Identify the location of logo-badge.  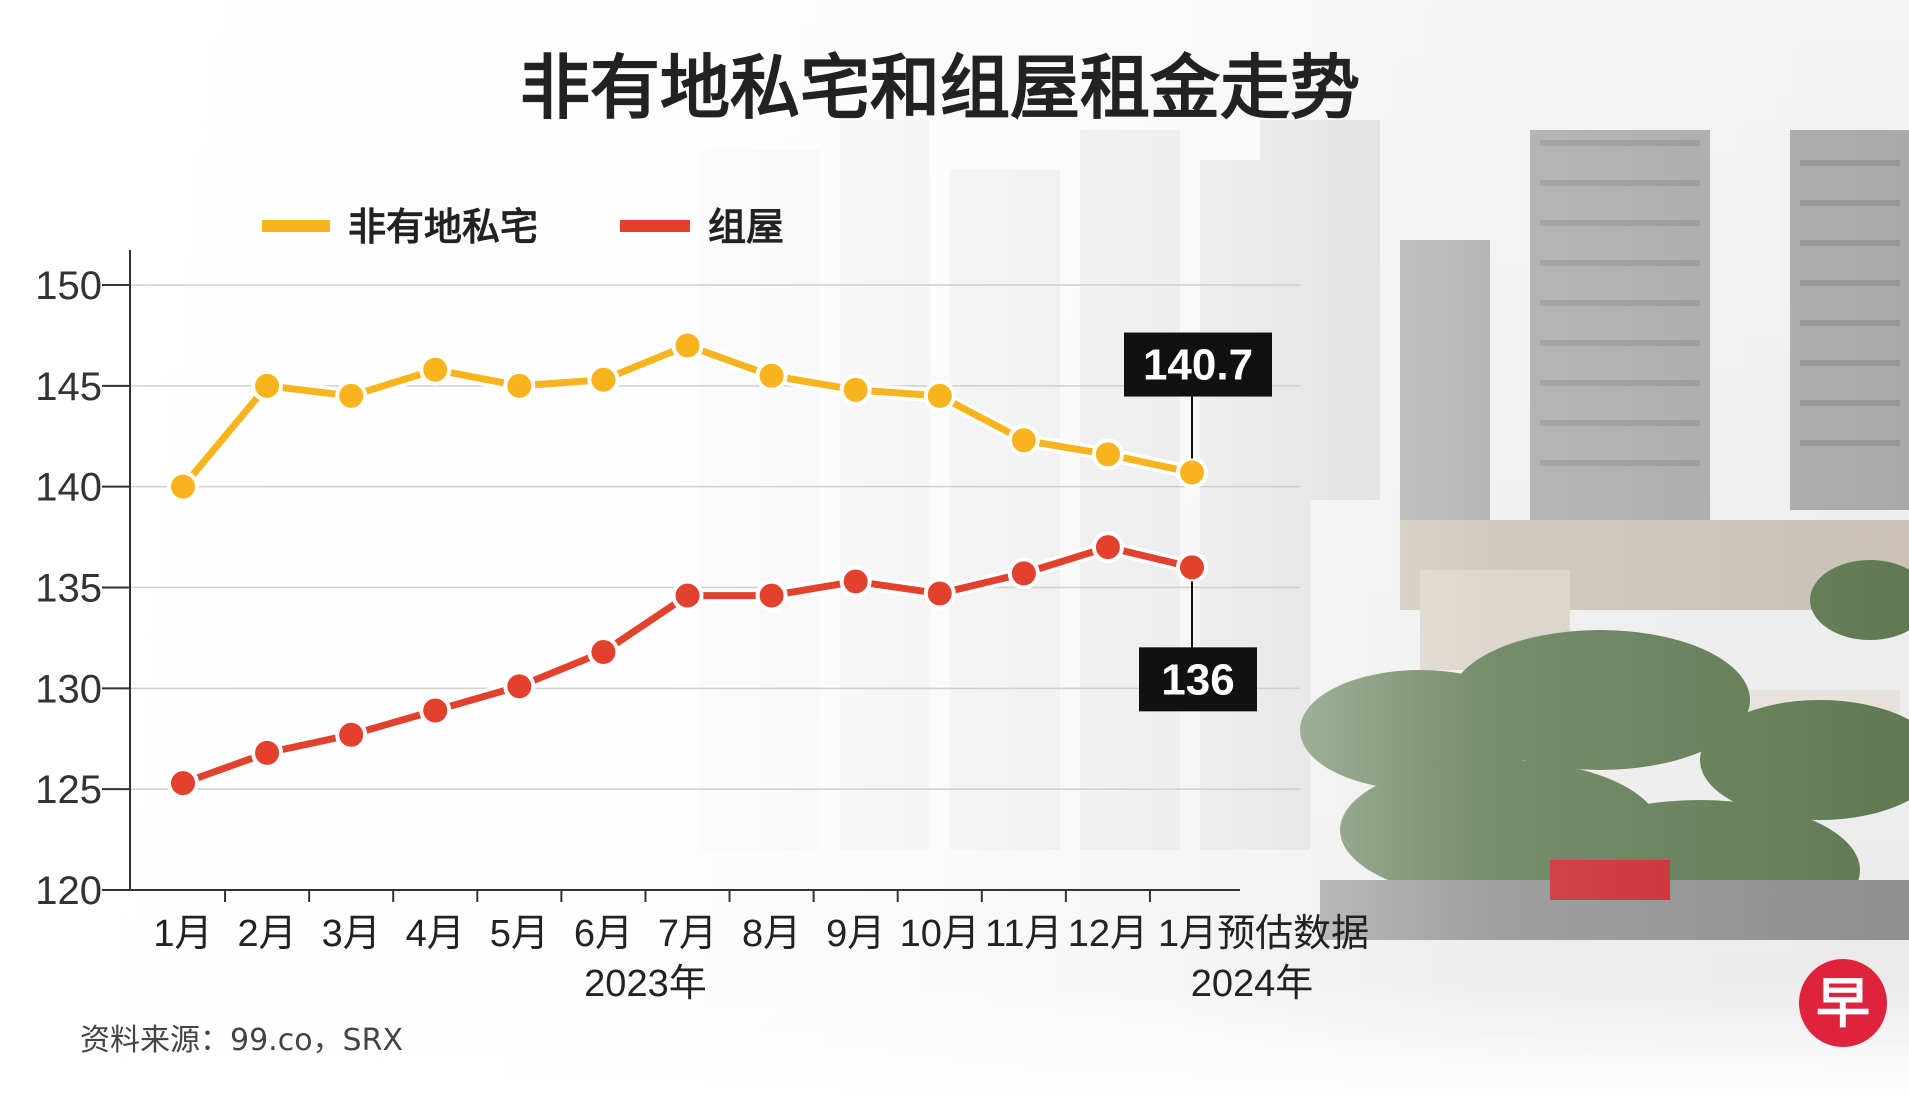
(1843, 1003).